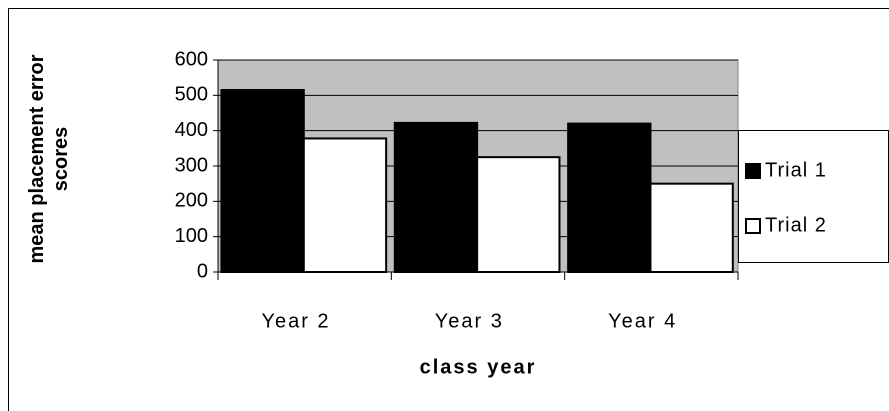 The height and width of the screenshot is (411, 889). I want to click on y-tick-label: 600, so click(191, 59).